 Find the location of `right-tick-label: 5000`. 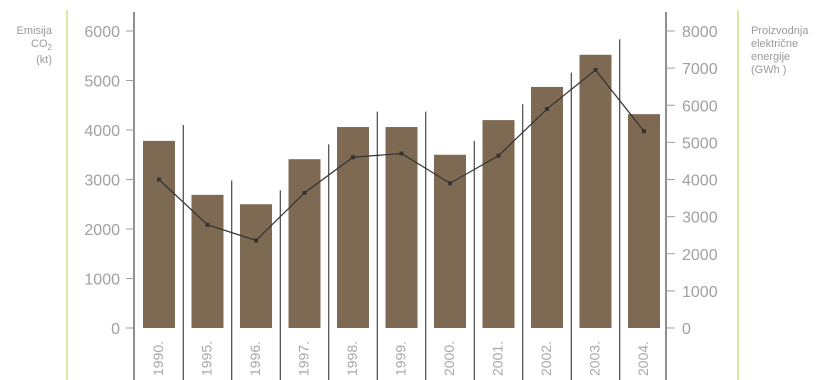

right-tick-label: 5000 is located at coordinates (700, 143).